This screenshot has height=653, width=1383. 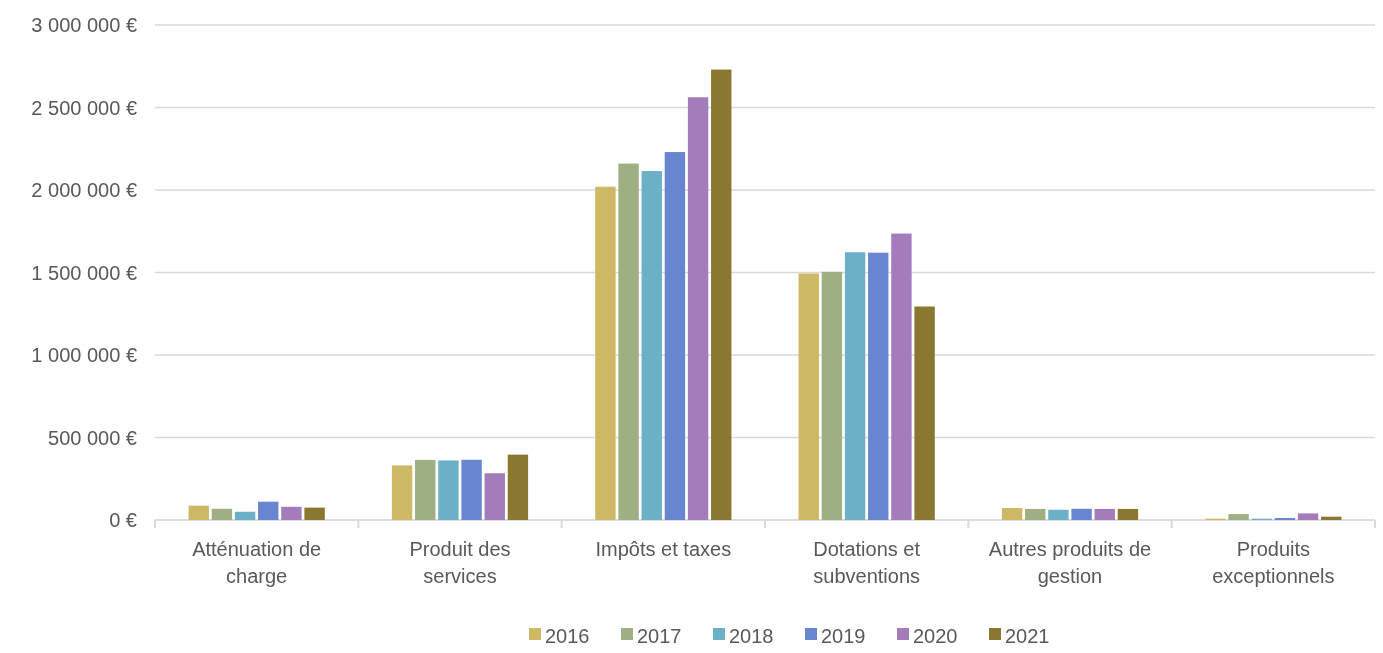 What do you see at coordinates (257, 562) in the screenshot?
I see `x-tick-label: Atténuation de charge` at bounding box center [257, 562].